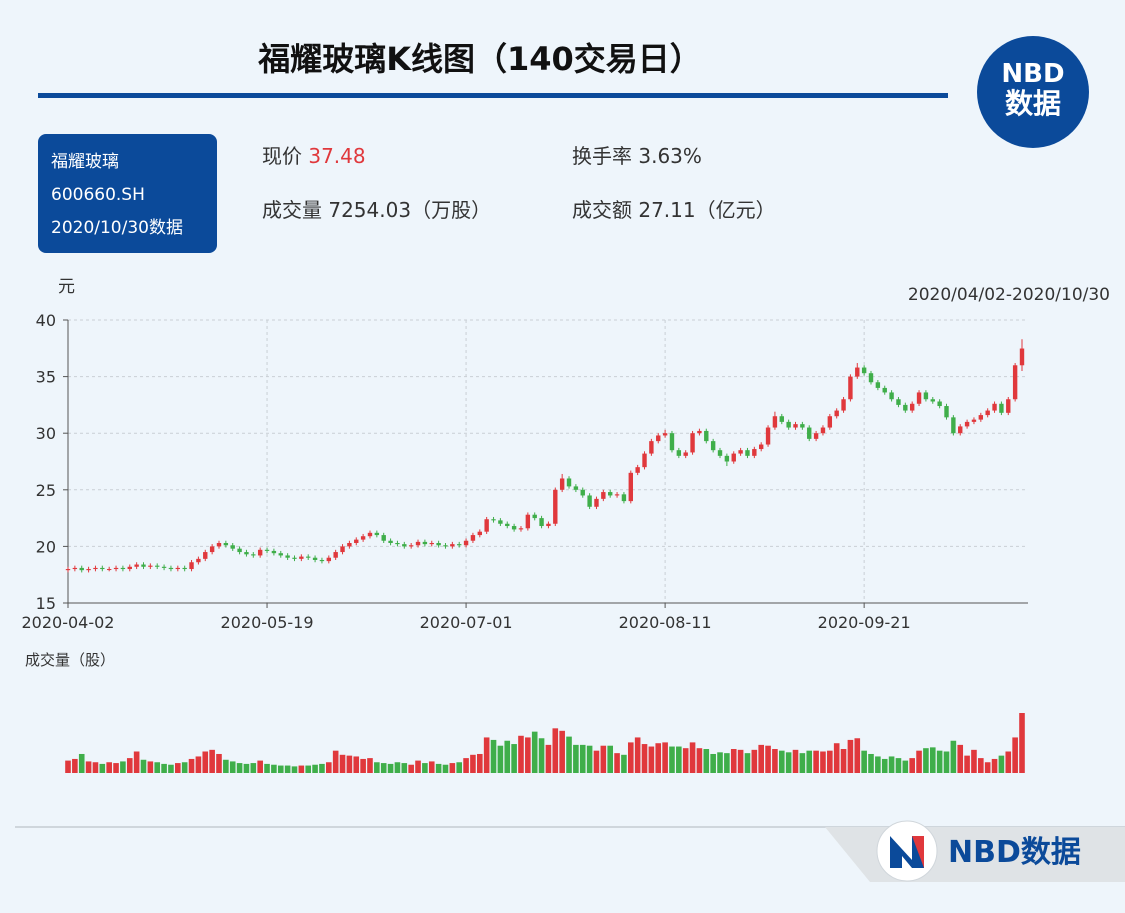 This screenshot has height=913, width=1125. I want to click on stat-label: 换手率, so click(602, 156).